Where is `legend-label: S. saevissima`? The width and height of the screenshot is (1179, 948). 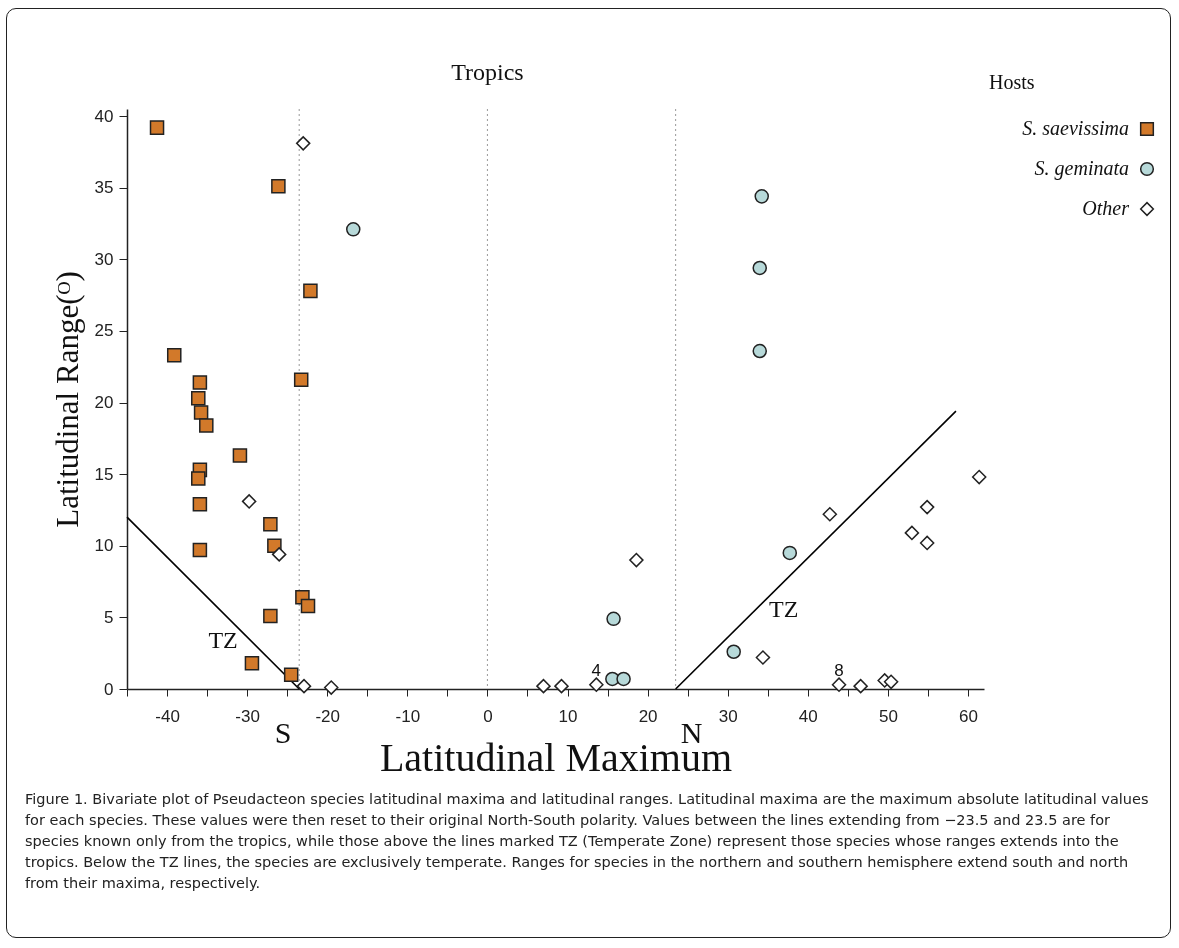
legend-label: S. saevissima is located at coordinates (1075, 128).